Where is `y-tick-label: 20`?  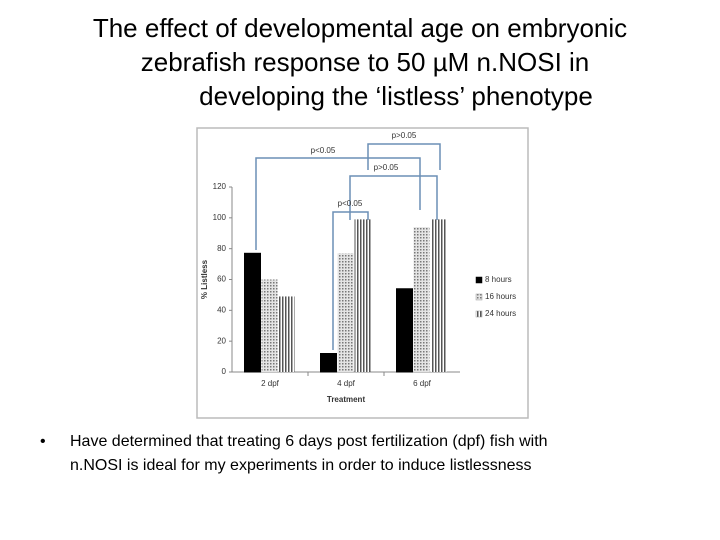
y-tick-label: 20 is located at coordinates (221, 340).